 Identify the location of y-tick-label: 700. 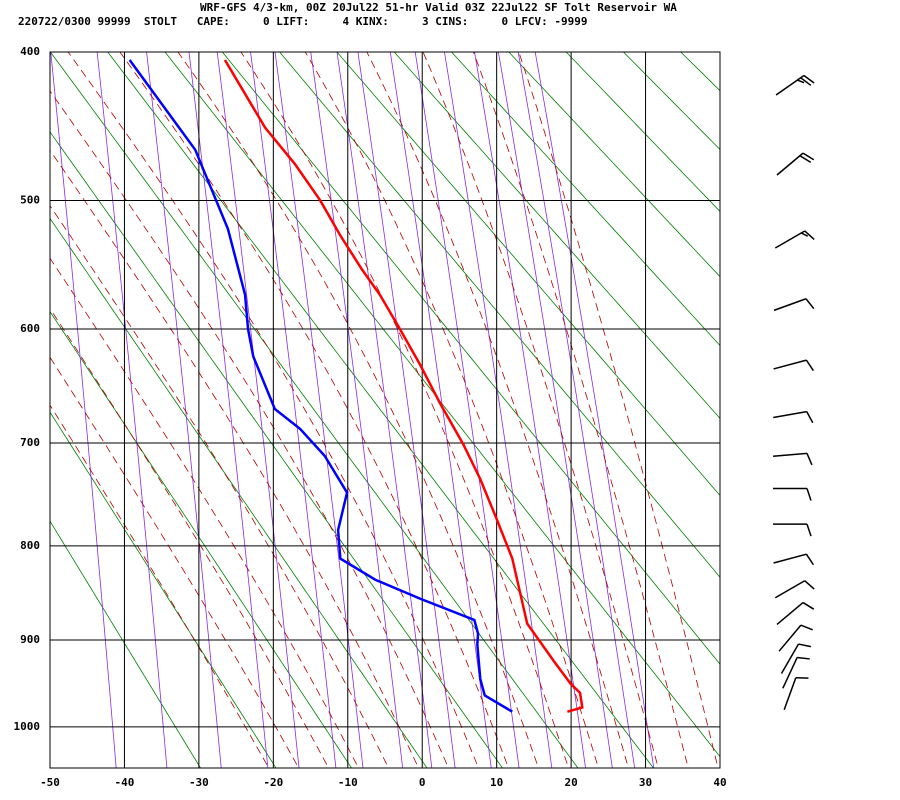
(30, 442).